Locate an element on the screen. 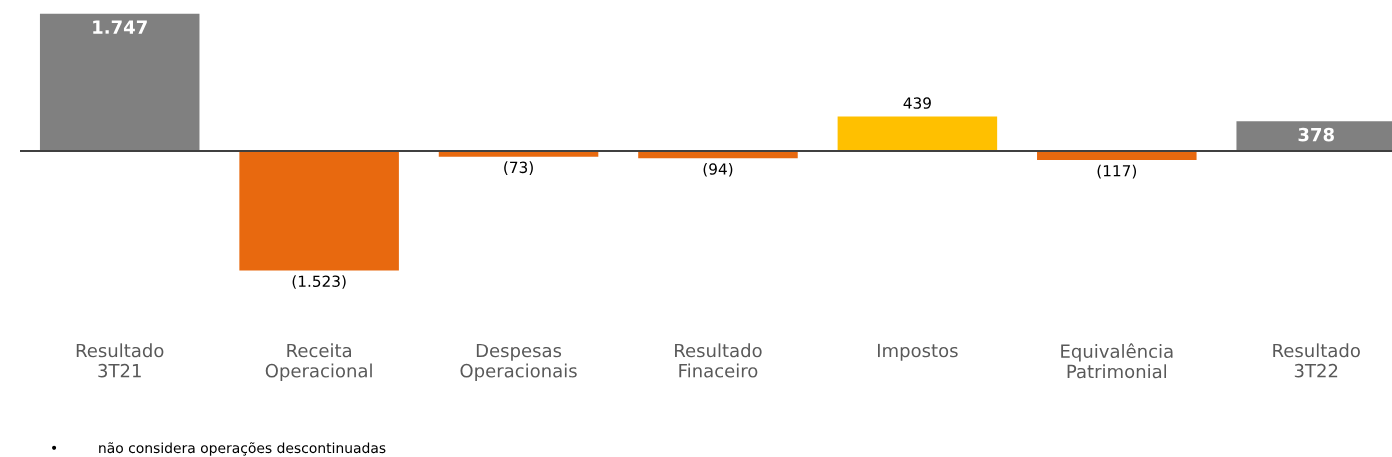 The image size is (1392, 457). x-tick-label: Resultado Finaceiro is located at coordinates (718, 360).